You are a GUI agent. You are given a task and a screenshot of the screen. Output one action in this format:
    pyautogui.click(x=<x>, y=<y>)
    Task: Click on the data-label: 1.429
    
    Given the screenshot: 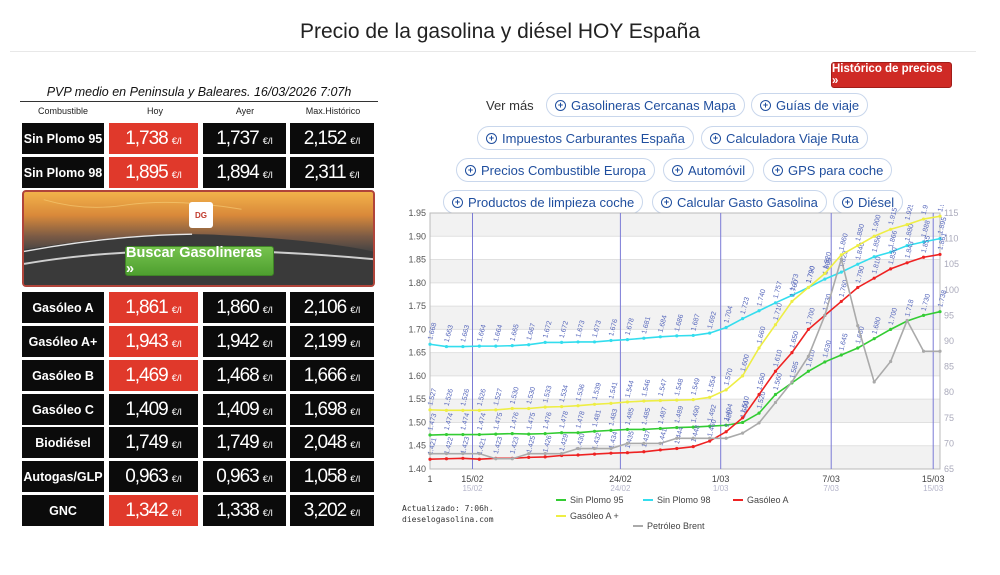 What is the action you would take?
    pyautogui.click(x=564, y=442)
    